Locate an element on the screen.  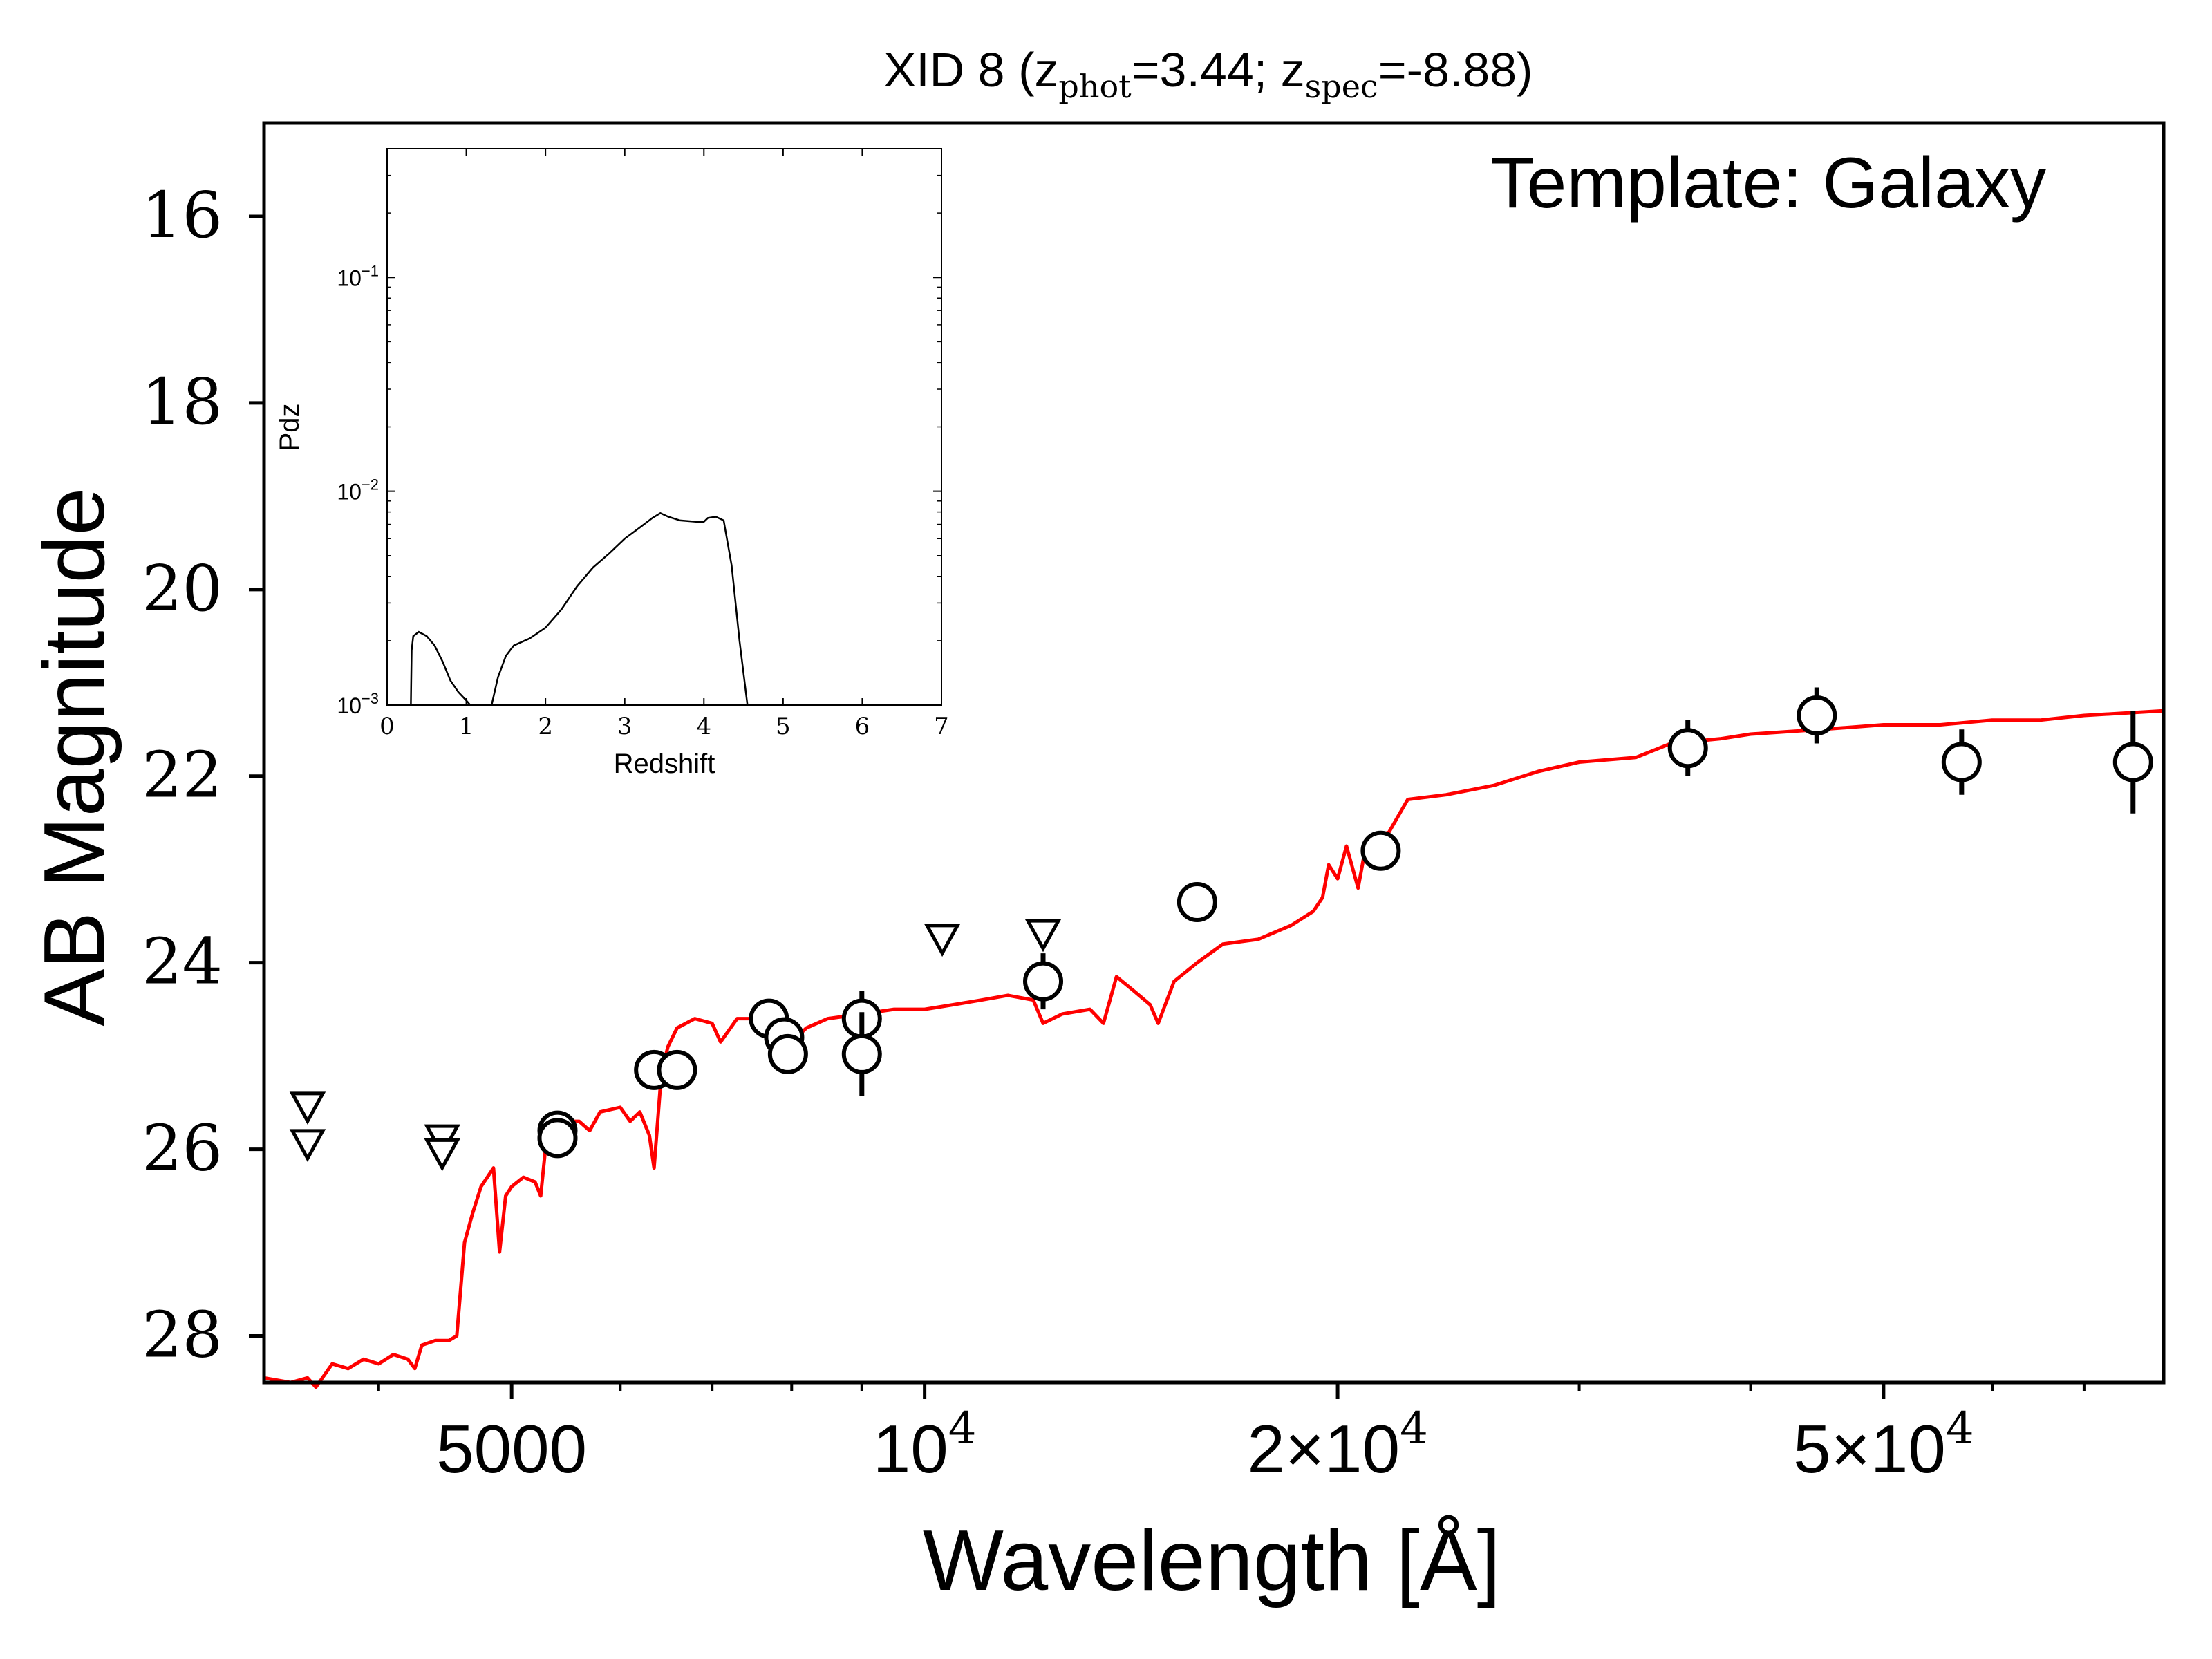
template-annotation: Template: Galaxy is located at coordinates (1769, 183).